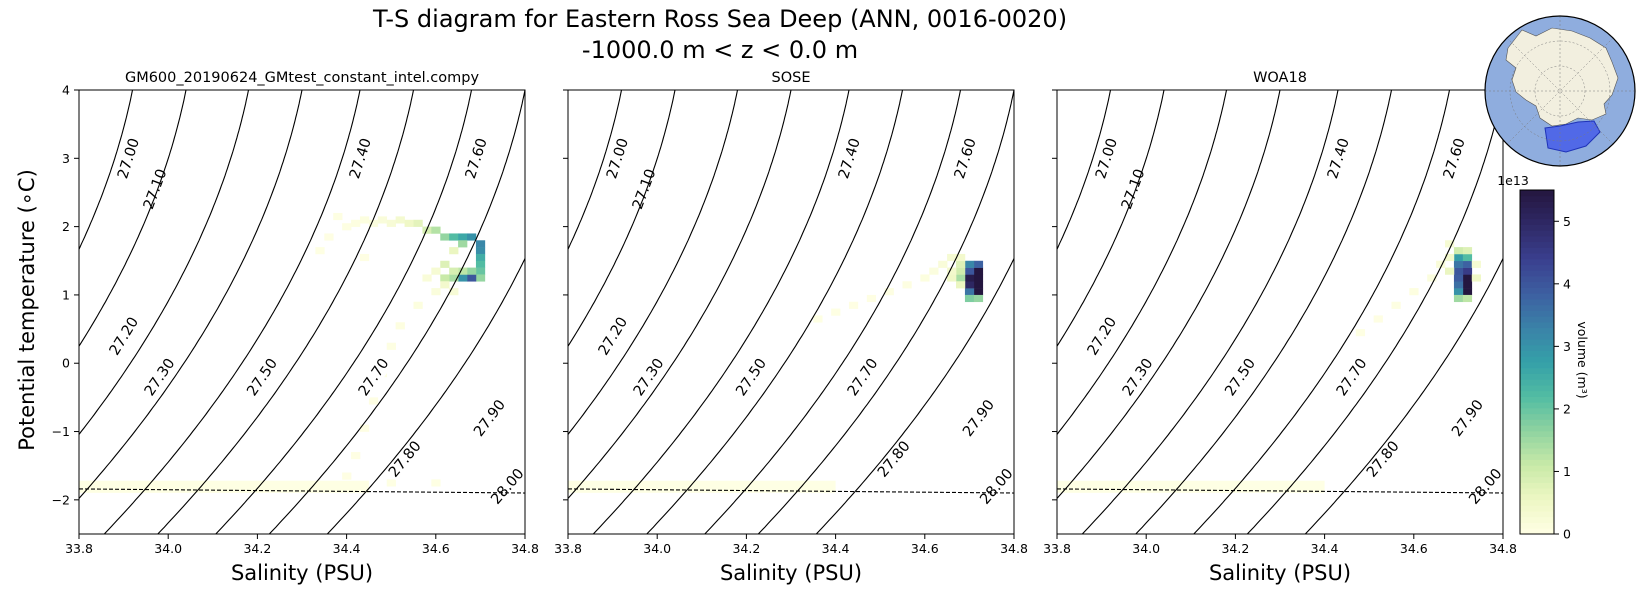  What do you see at coordinates (1414, 548) in the screenshot?
I see `x-tick-label: 34.6` at bounding box center [1414, 548].